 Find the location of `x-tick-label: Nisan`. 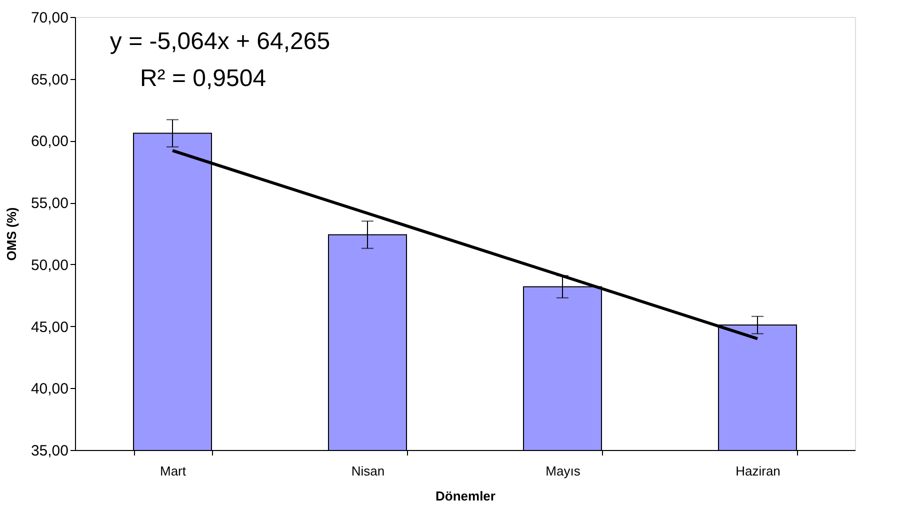

x-tick-label: Nisan is located at coordinates (368, 471).